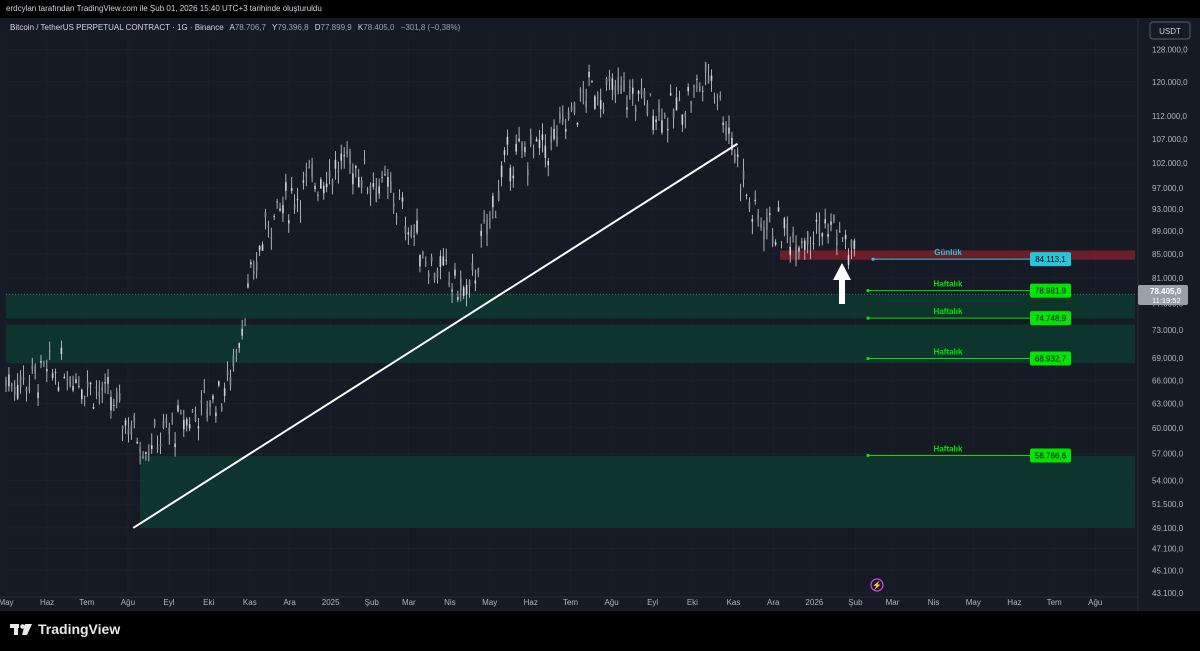 The image size is (1200, 651). I want to click on x-tick-label: Nis, so click(450, 602).